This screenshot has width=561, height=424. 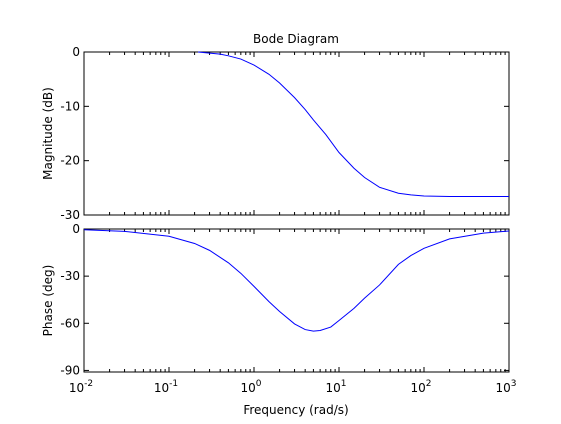 I want to click on x-tick-label: 10¹, so click(x=335, y=387).